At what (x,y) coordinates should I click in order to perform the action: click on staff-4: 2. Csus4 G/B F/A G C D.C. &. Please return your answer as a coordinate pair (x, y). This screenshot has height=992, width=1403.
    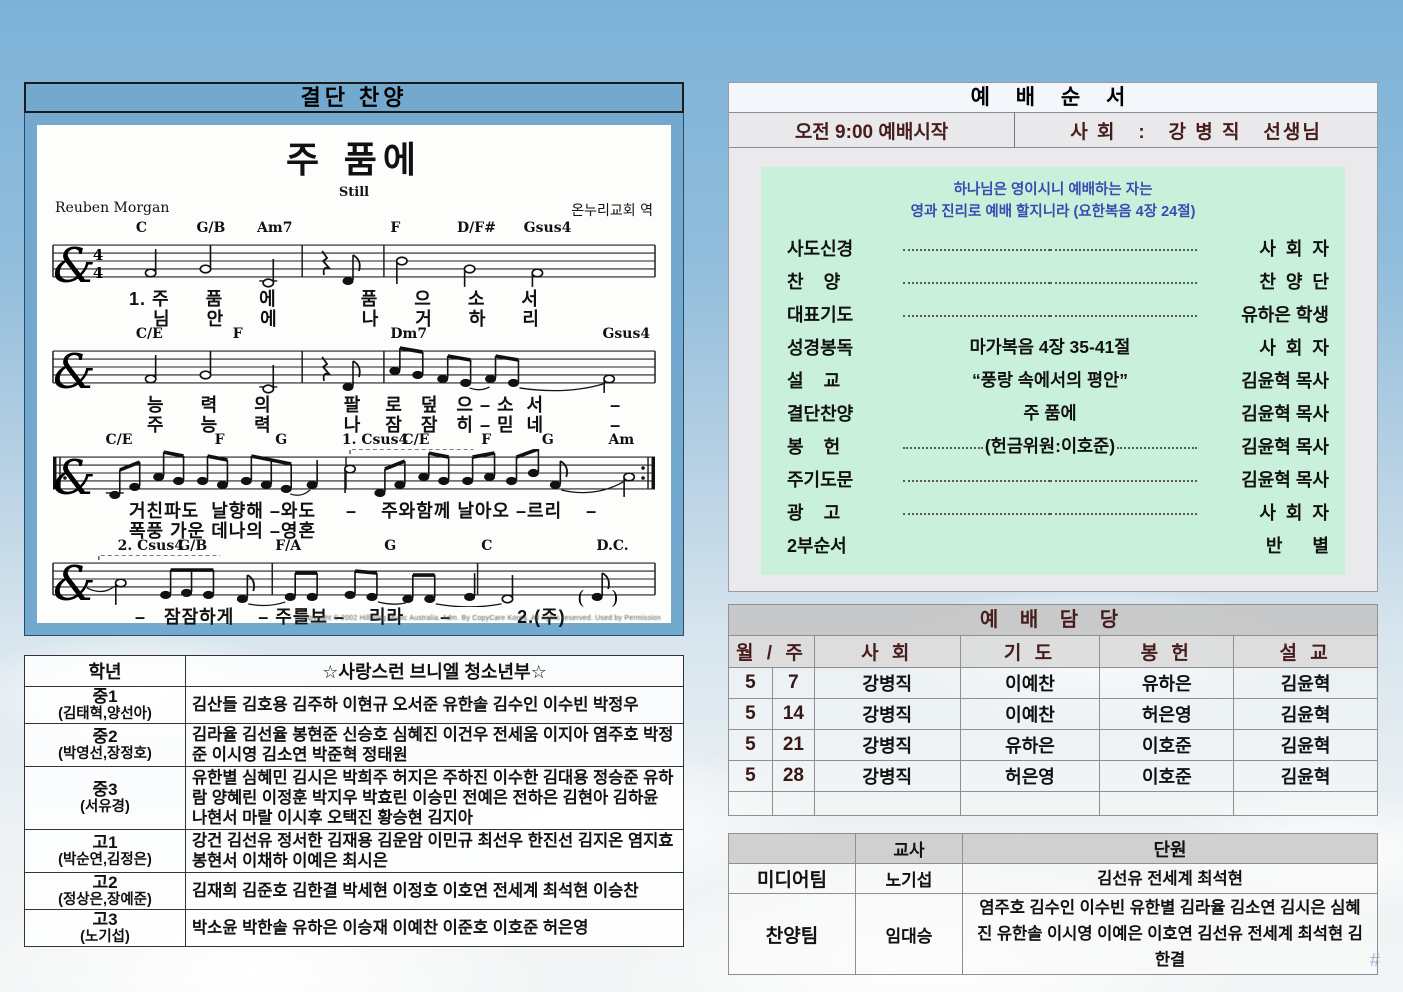
    Looking at the image, I should click on (354, 582).